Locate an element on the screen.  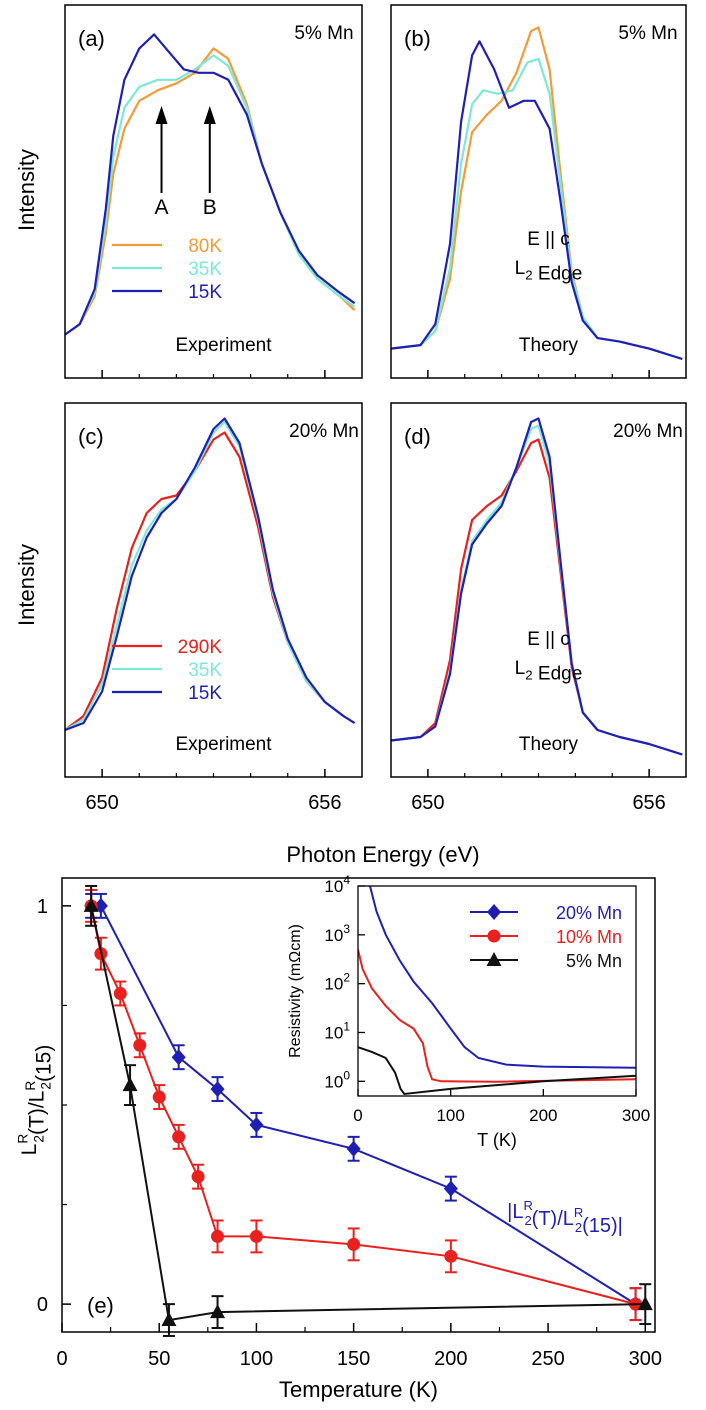
composition-label-d: 20% Mn is located at coordinates (648, 431).